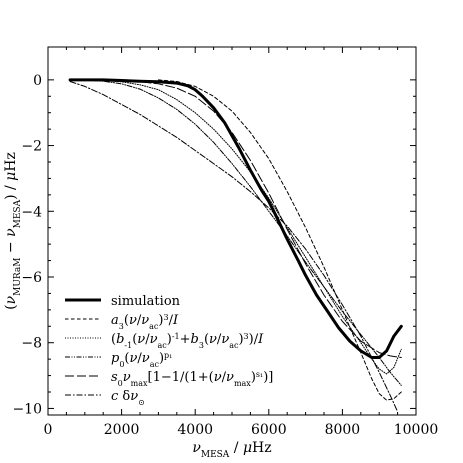 Image resolution: width=463 pixels, height=463 pixels. Describe the element at coordinates (27, 409) in the screenshot. I see `y-tick-label: −10` at that location.